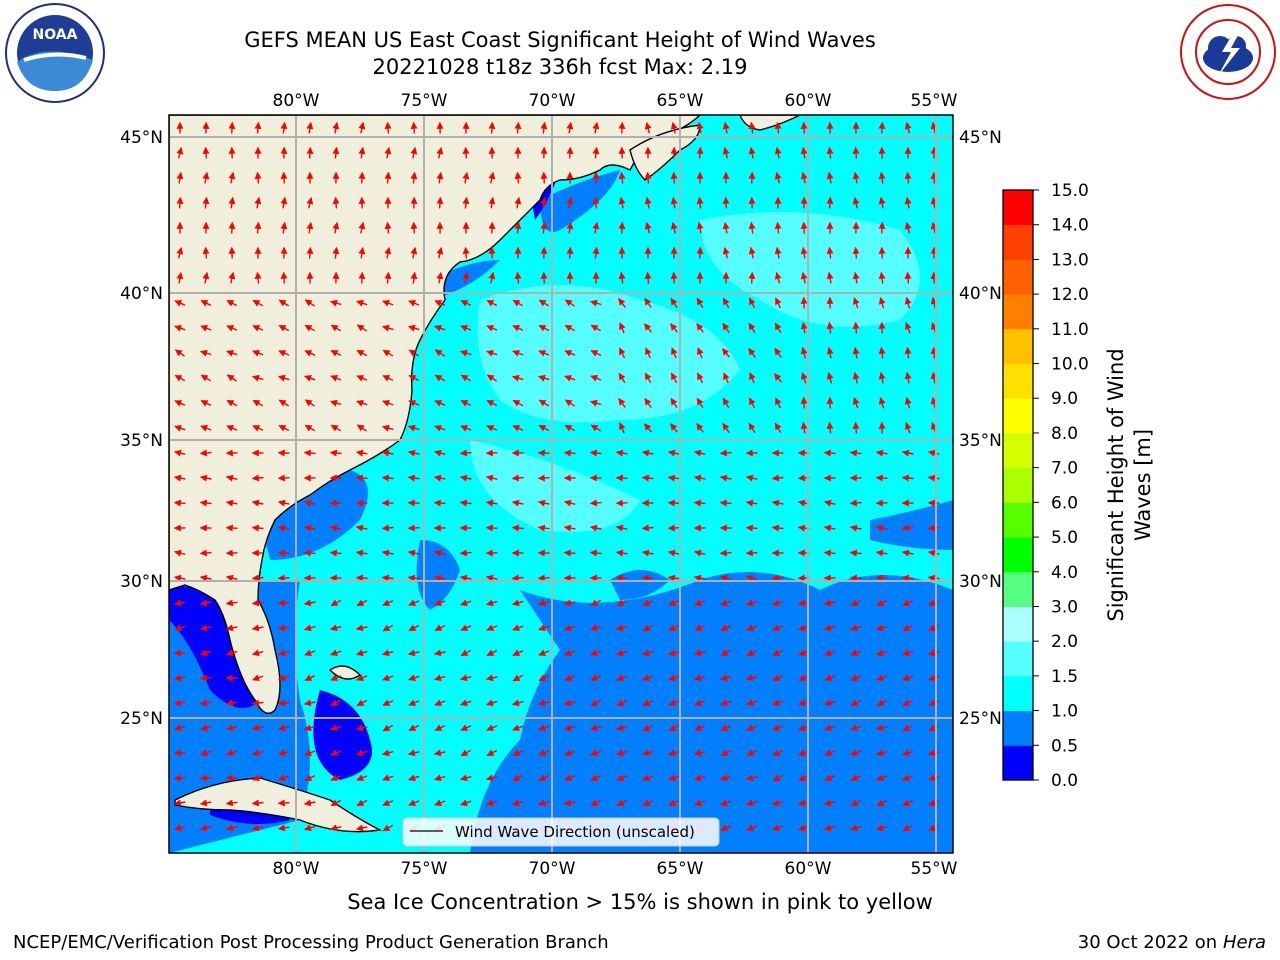 Image resolution: width=1280 pixels, height=960 pixels. Describe the element at coordinates (808, 101) in the screenshot. I see `lon-label-top: 60°W` at that location.